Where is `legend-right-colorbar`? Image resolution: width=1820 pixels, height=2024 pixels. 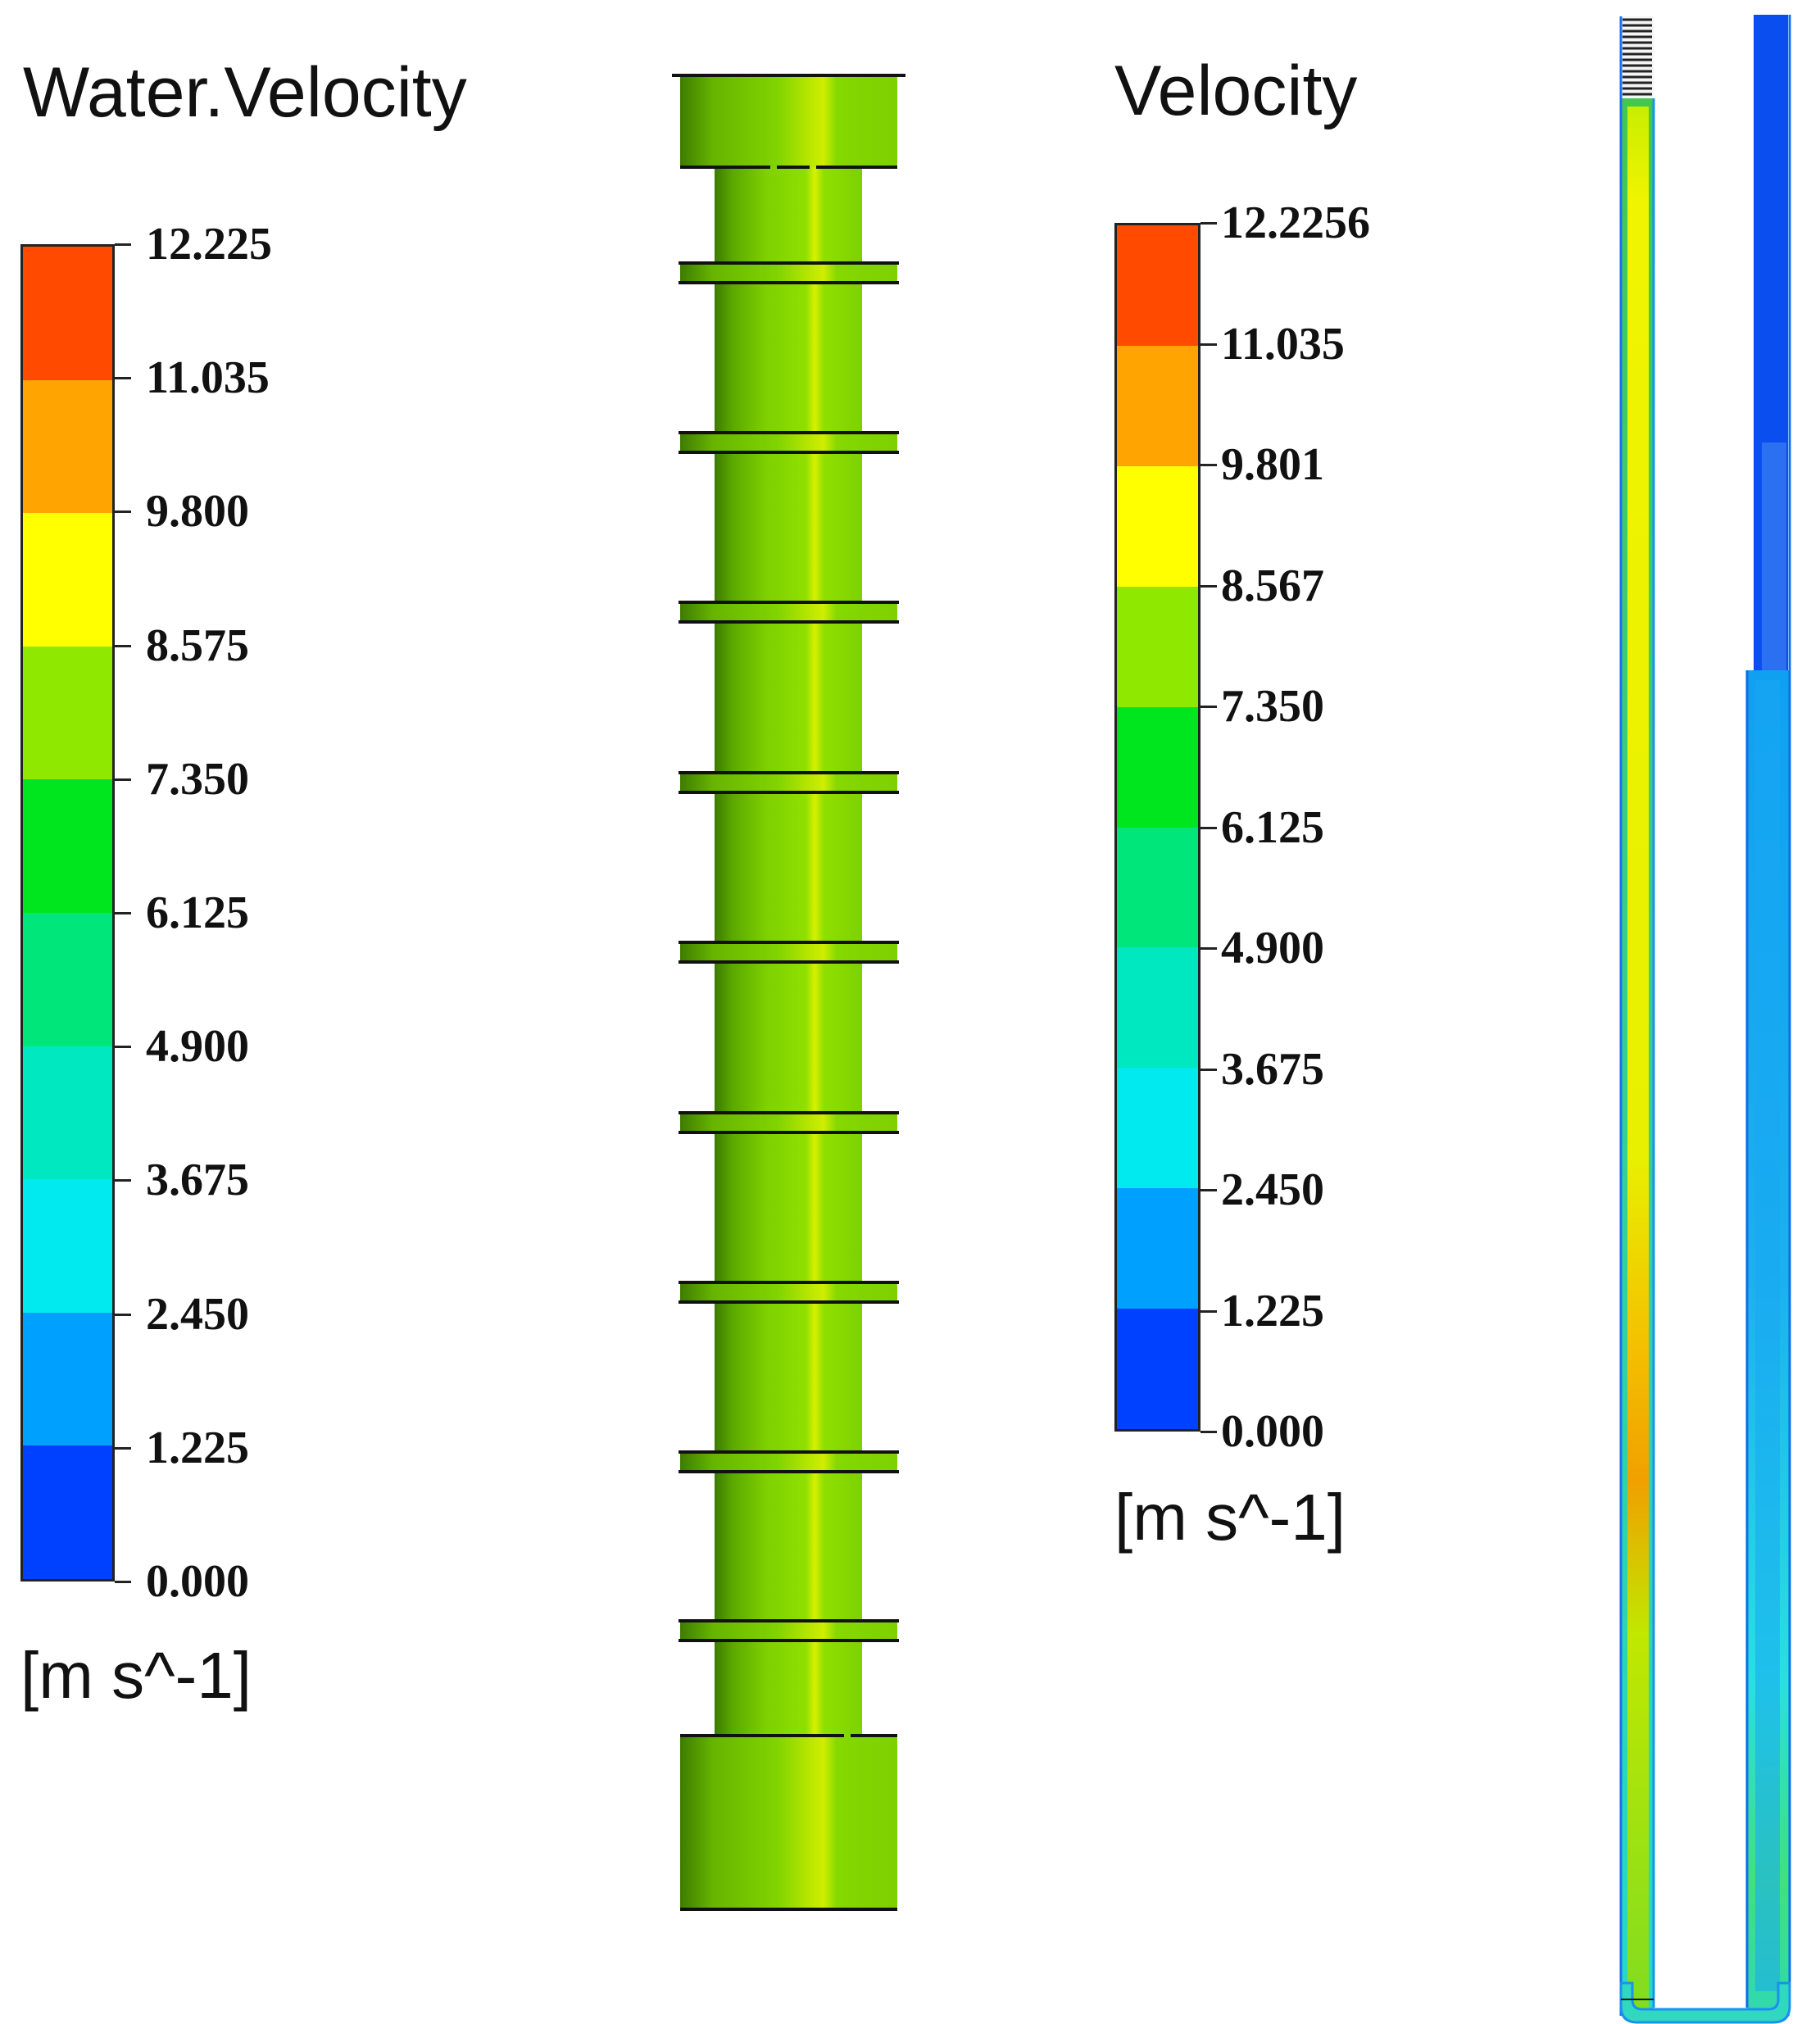 legend-right-colorbar is located at coordinates (1157, 827).